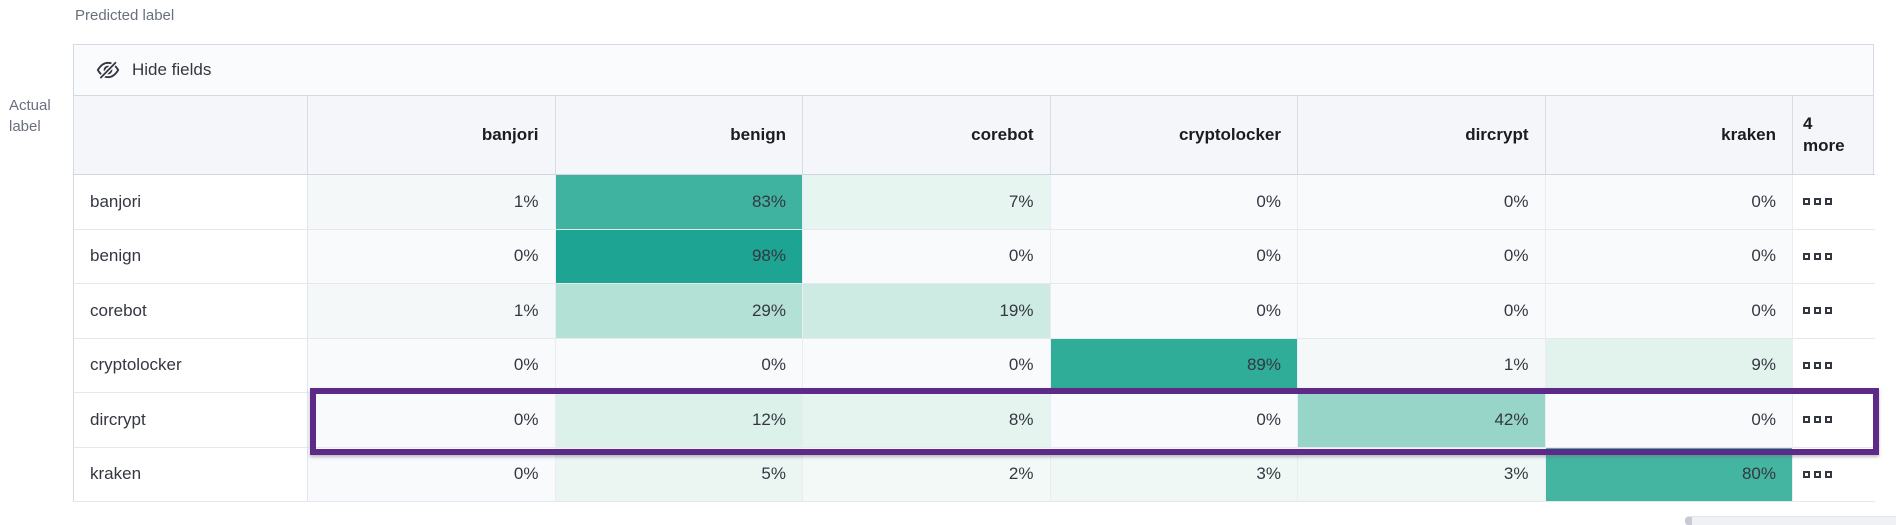  Describe the element at coordinates (30, 116) in the screenshot. I see `actual-label: Actual label` at that location.